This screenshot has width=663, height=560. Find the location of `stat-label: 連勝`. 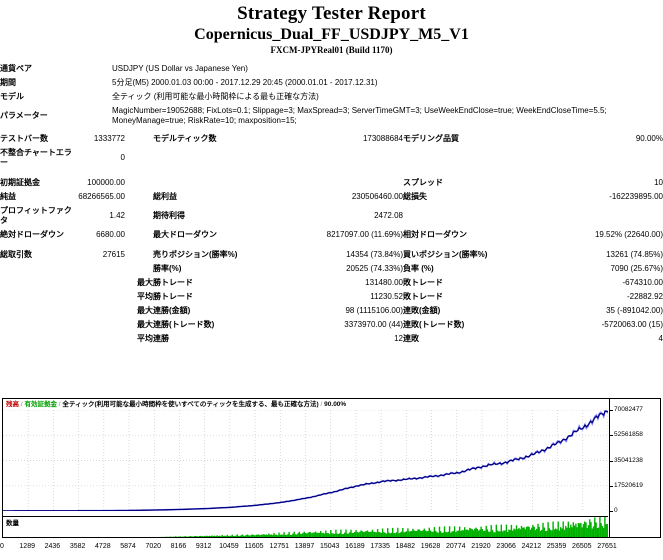

stat-label: 連勝 is located at coordinates (161, 338).